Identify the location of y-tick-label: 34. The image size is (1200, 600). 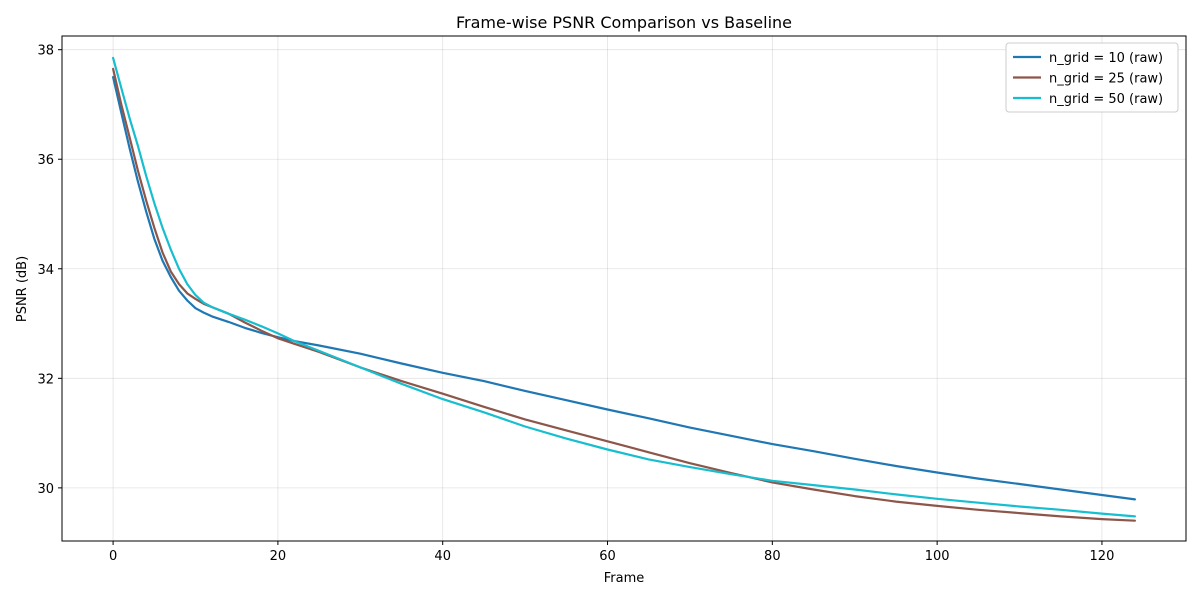
(45, 270).